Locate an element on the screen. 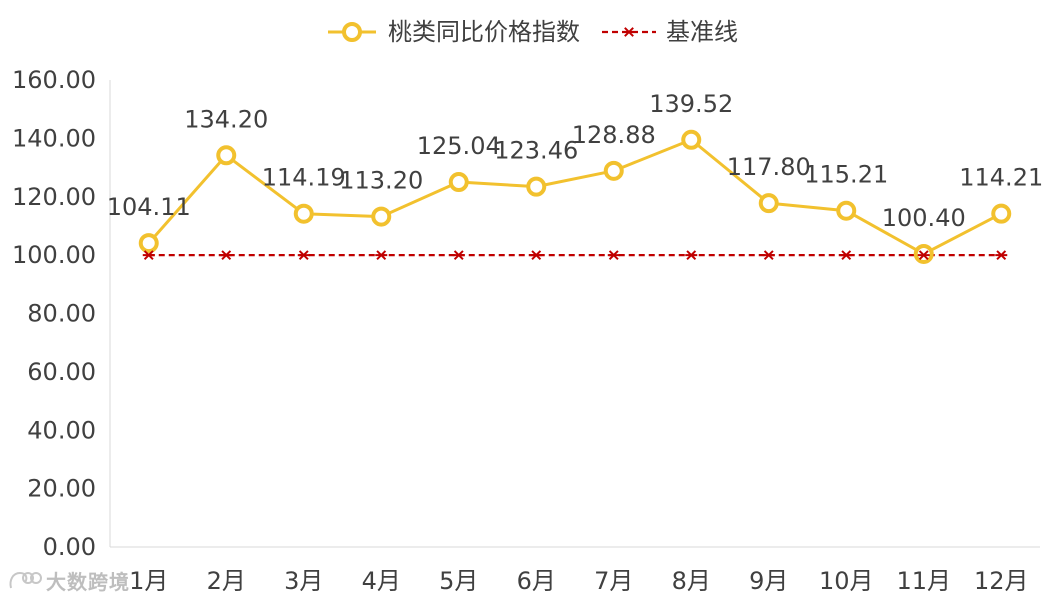 Image resolution: width=1057 pixels, height=602 pixels. data-label: 117.80 is located at coordinates (769, 167).